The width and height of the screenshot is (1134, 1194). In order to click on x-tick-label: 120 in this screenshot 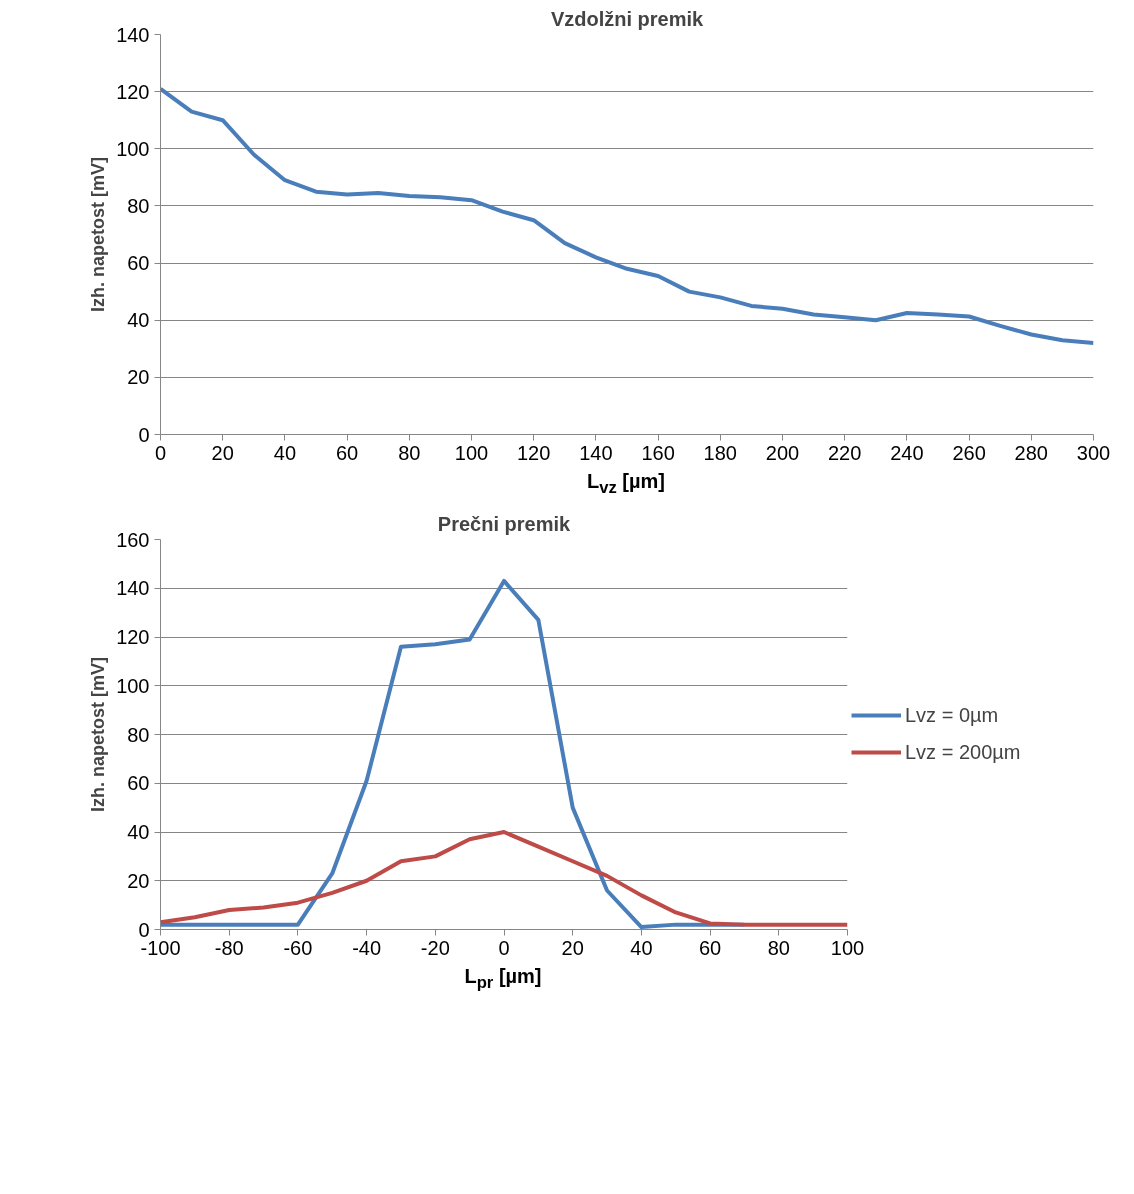, I will do `click(534, 452)`.